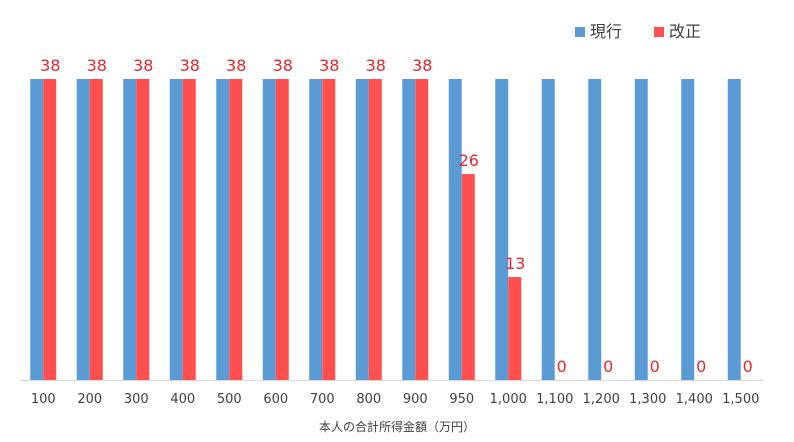 This screenshot has height=442, width=794. What do you see at coordinates (362, 229) in the screenshot?
I see `bar-現行-800` at bounding box center [362, 229].